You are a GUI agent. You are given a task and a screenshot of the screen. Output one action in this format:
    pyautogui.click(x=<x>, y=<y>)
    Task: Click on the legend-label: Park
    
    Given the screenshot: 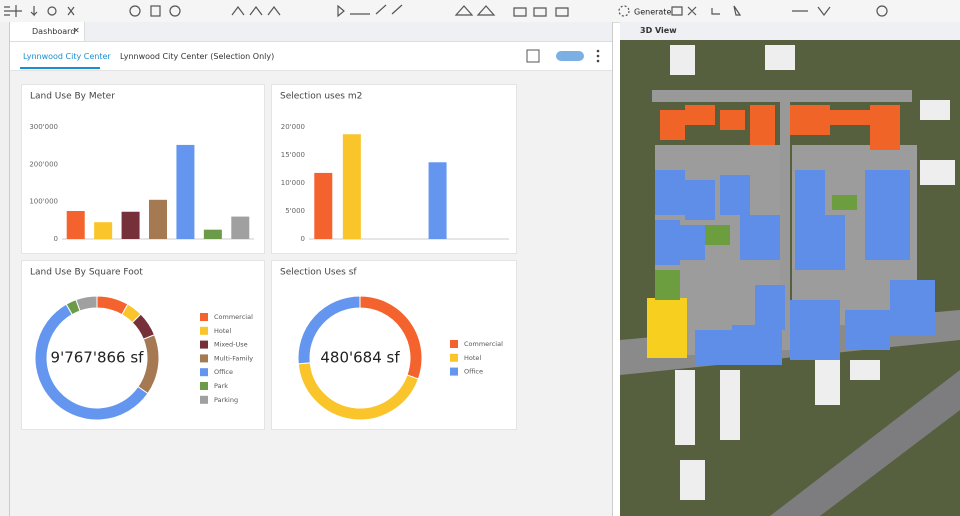 What is the action you would take?
    pyautogui.click(x=221, y=386)
    